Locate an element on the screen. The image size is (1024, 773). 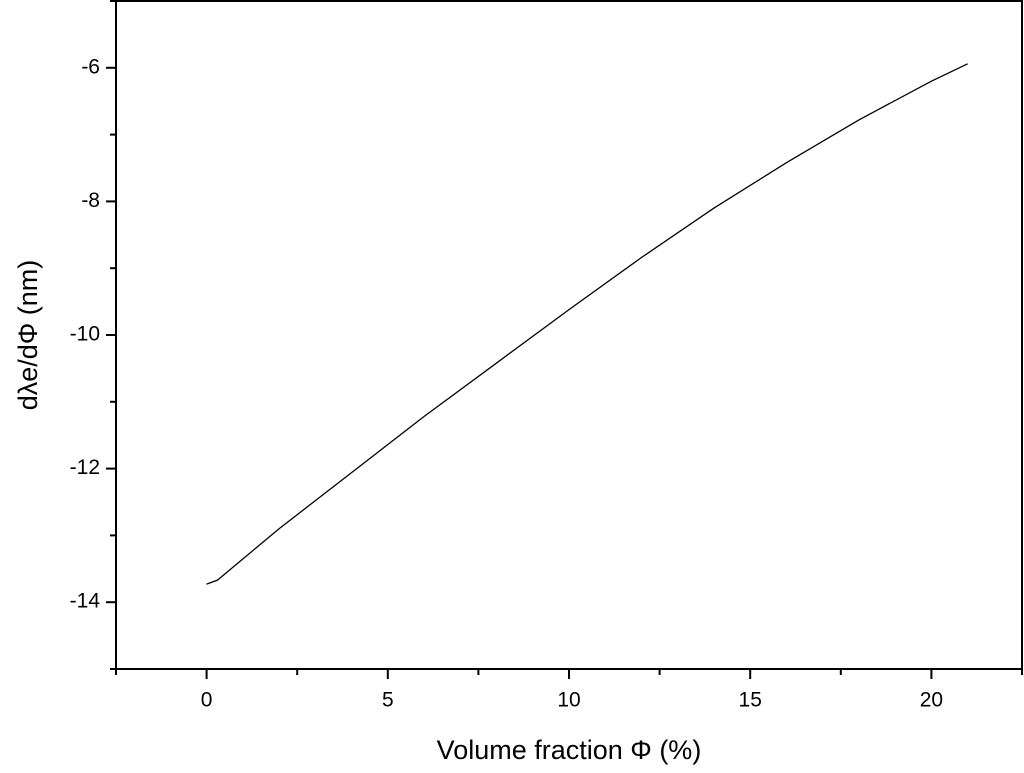
x-tick-label: 5 is located at coordinates (388, 700).